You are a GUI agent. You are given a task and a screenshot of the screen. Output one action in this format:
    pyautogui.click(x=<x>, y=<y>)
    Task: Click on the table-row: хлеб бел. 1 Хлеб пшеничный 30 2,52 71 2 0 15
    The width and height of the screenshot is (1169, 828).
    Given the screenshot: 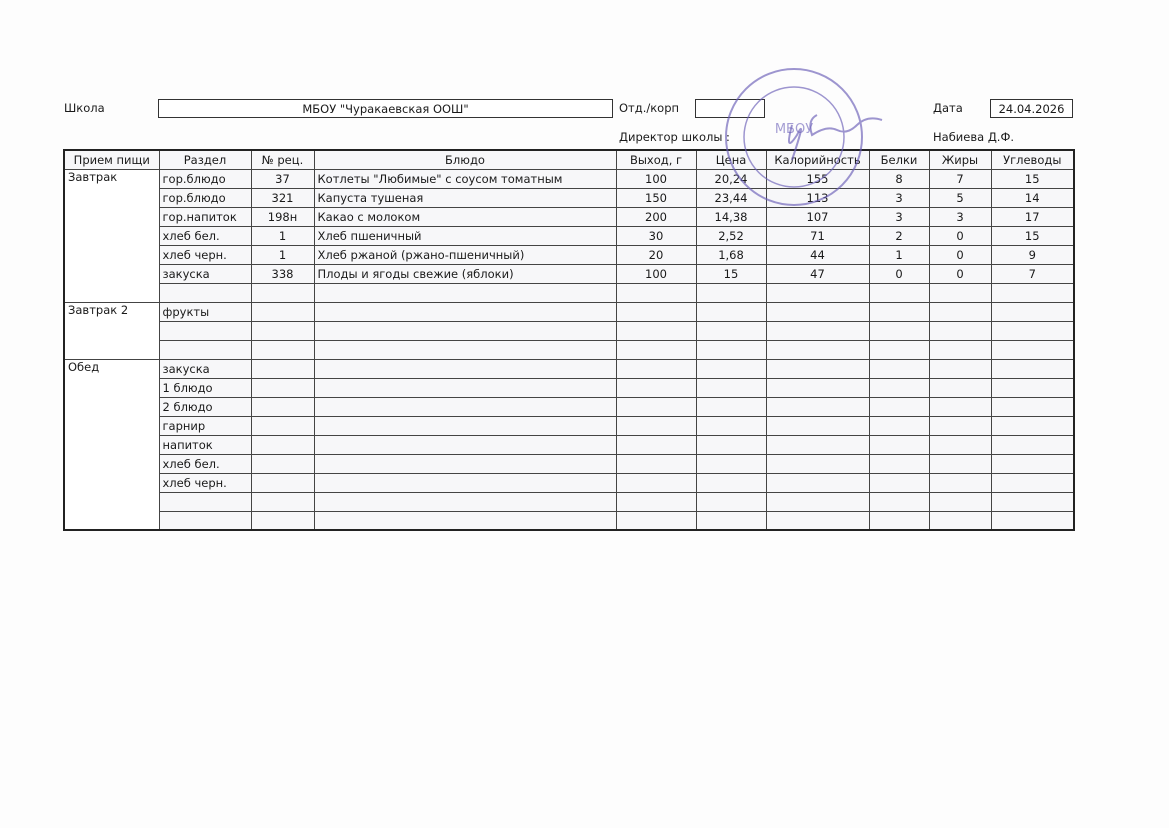 What is the action you would take?
    pyautogui.click(x=569, y=235)
    